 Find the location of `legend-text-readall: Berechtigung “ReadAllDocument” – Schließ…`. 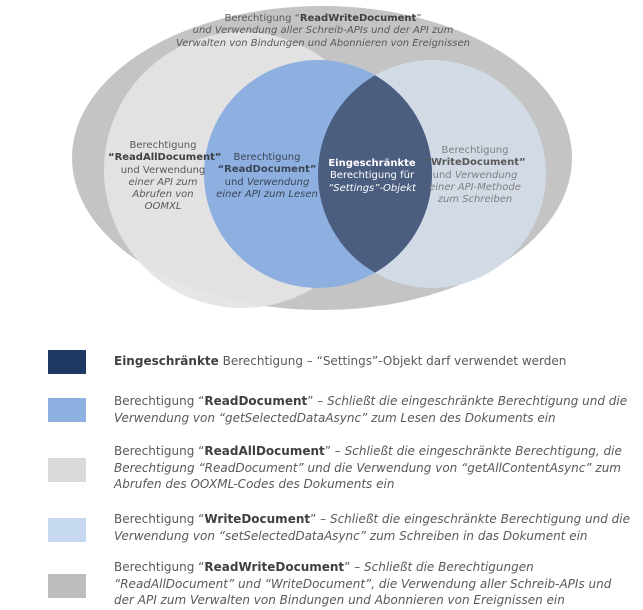

legend-text-readall: Berechtigung “ReadAllDocument” – Schließ… is located at coordinates (368, 468).